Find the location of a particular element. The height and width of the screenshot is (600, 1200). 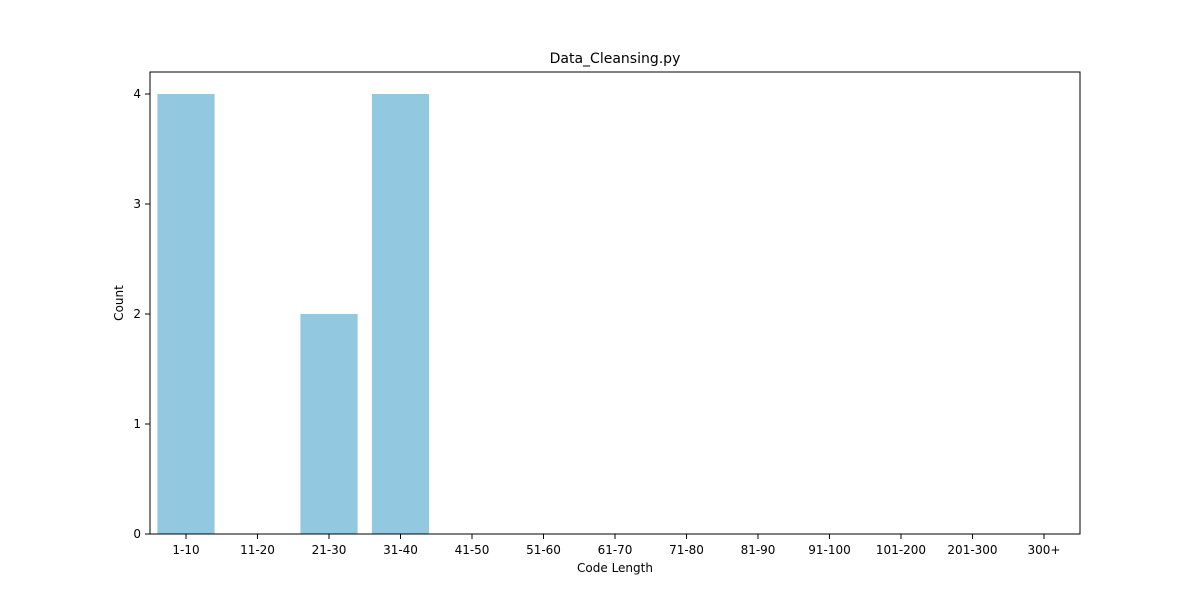

x-tick-label-91-100: 91-100 is located at coordinates (829, 550).